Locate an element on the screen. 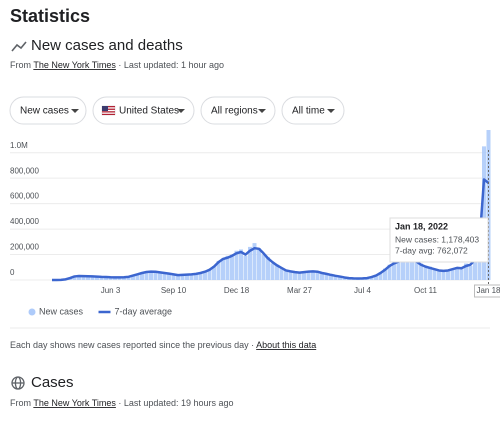  filter-chip: All time is located at coordinates (313, 110).